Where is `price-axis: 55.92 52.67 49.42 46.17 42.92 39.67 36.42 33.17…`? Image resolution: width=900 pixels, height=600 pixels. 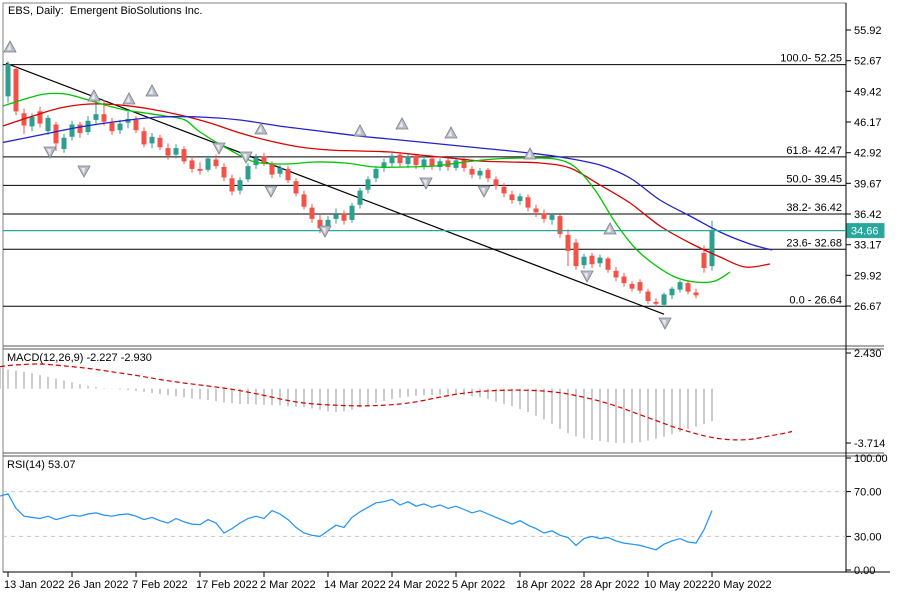 price-axis: 55.92 52.67 49.42 46.17 42.92 39.67 36.42 33.17… is located at coordinates (865, 169).